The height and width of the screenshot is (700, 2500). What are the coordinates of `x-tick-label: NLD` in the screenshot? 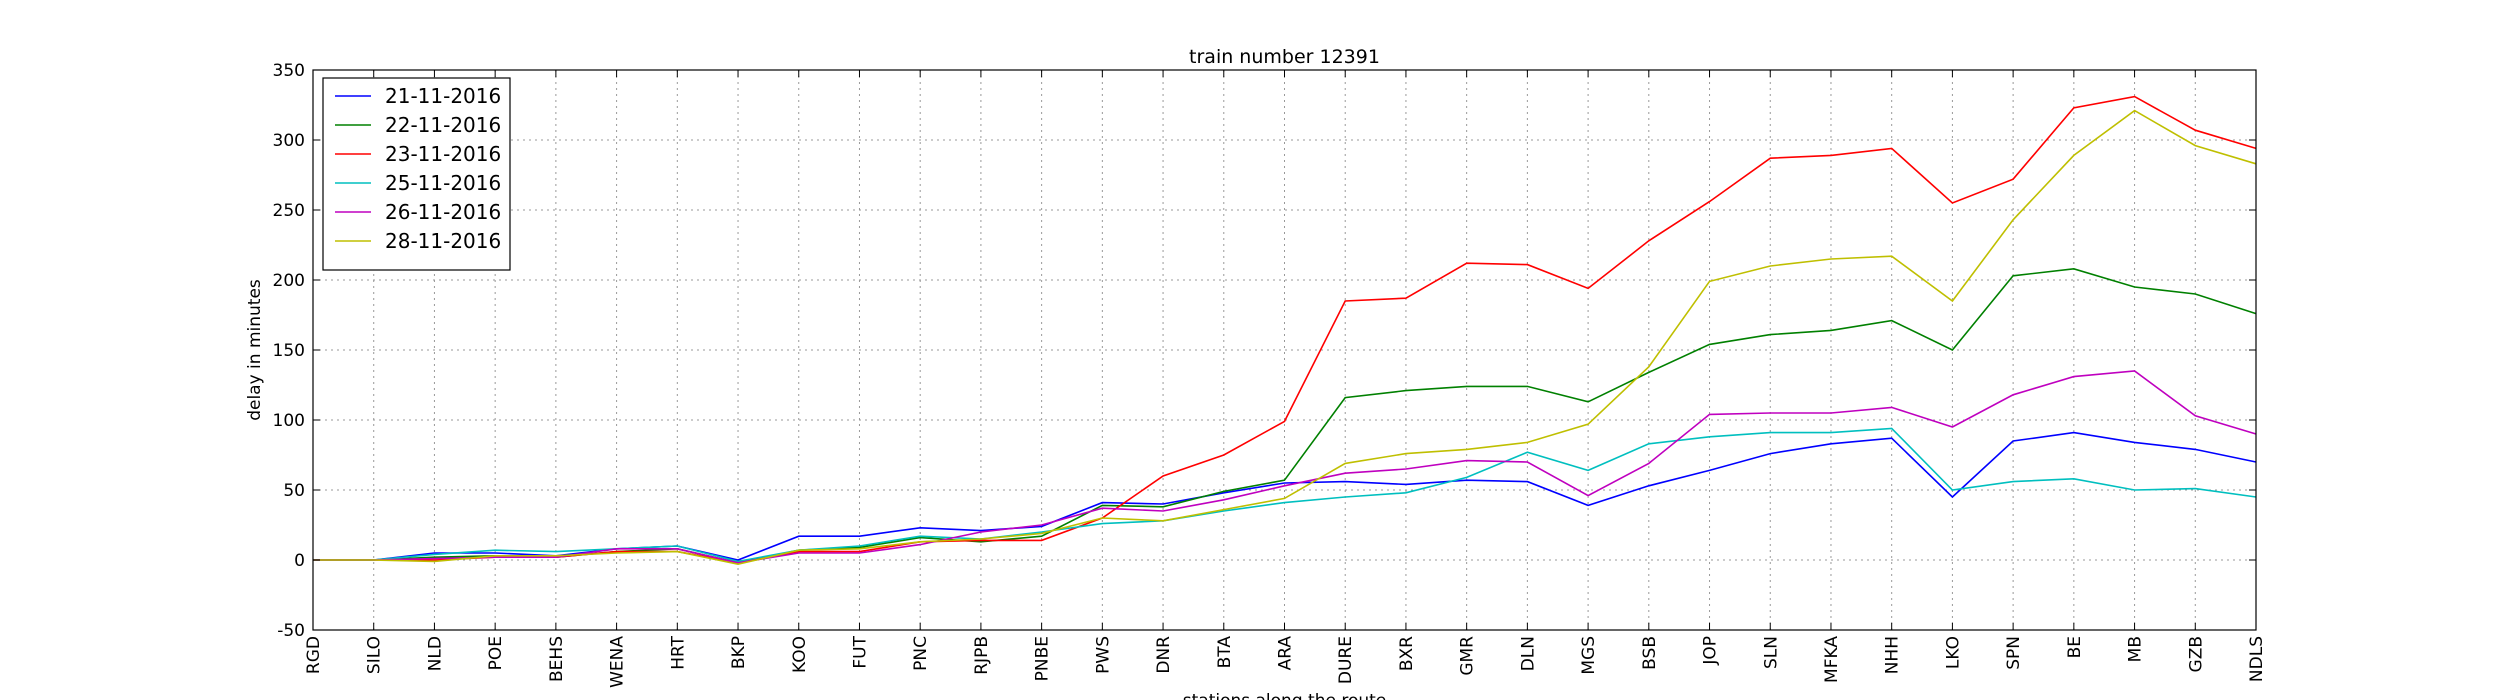 It's located at (435, 653).